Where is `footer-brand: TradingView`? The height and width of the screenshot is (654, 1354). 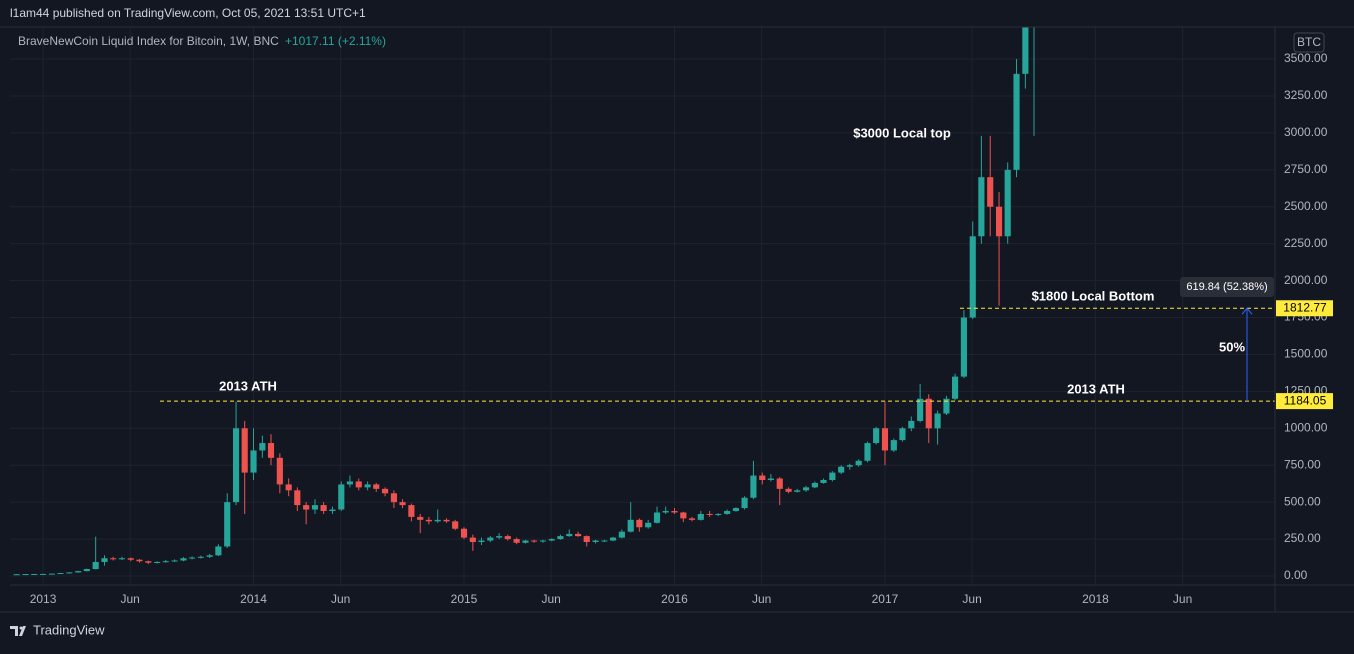
footer-brand: TradingView is located at coordinates (69, 629).